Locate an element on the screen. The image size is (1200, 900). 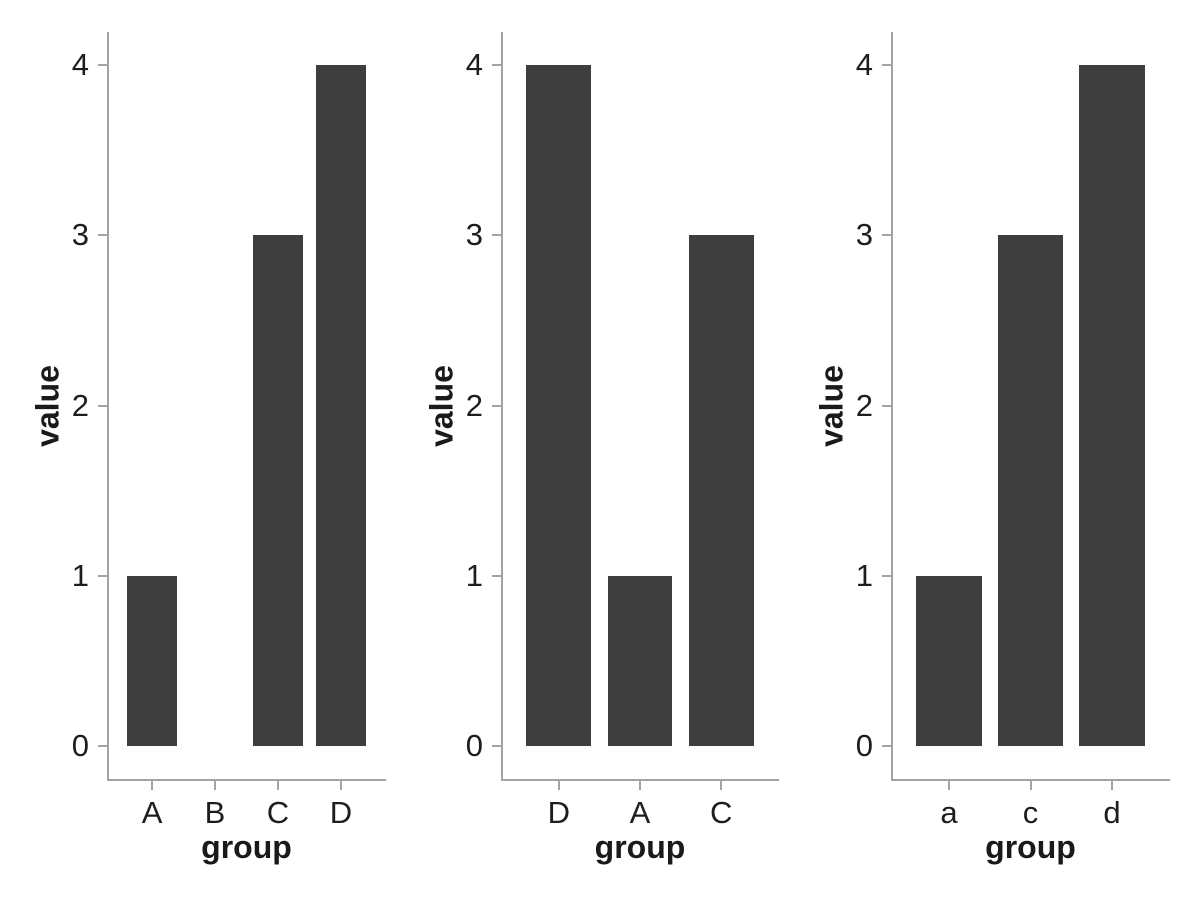
bar-a is located at coordinates (949, 660).